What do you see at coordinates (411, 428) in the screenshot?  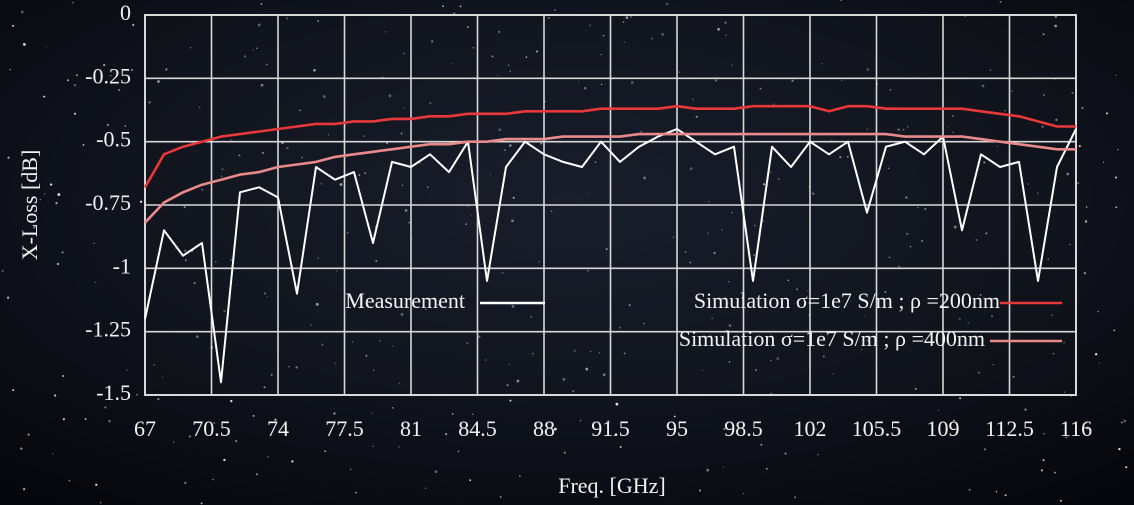 I see `x-tick-label: 81` at bounding box center [411, 428].